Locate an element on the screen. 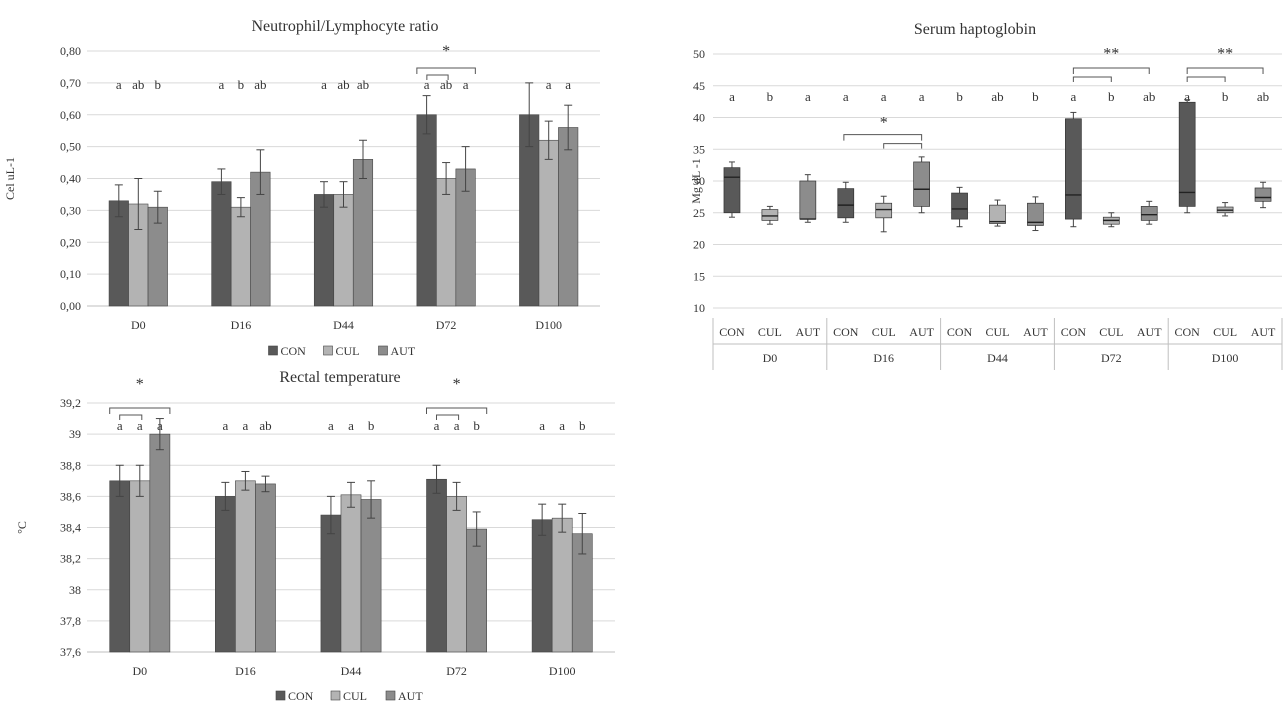  y-tick-label: 0,00 is located at coordinates (70, 306).